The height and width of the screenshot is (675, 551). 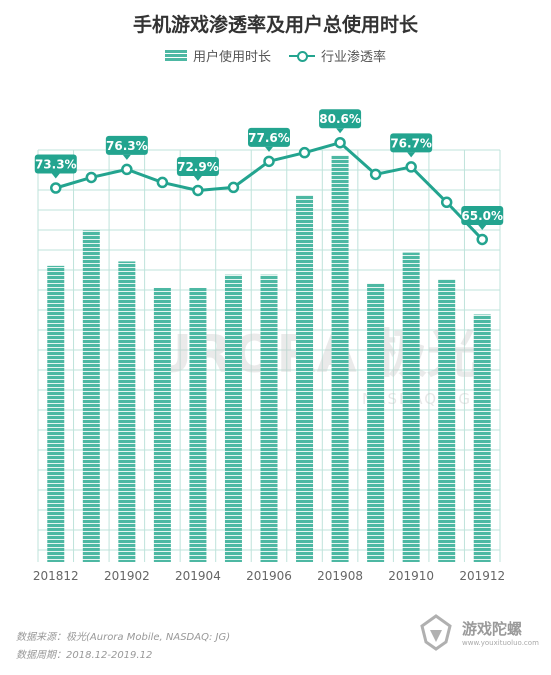 What do you see at coordinates (127, 576) in the screenshot?
I see `x-tick-201902: 201902` at bounding box center [127, 576].